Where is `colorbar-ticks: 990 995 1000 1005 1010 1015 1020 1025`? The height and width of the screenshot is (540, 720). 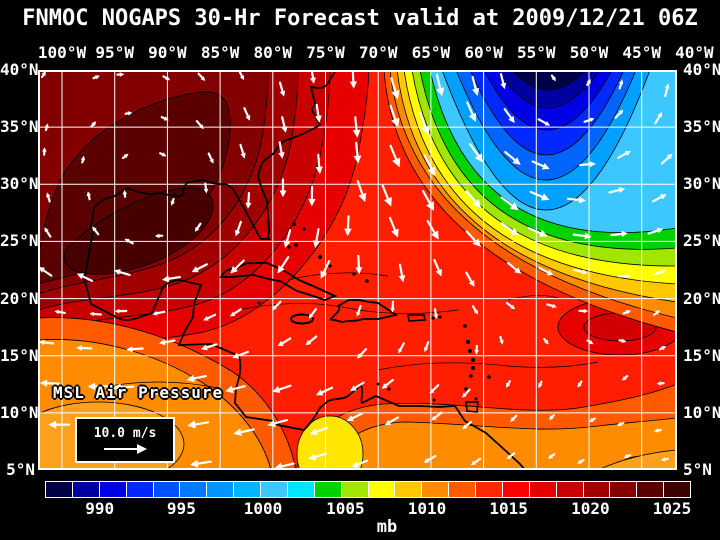
colorbar-ticks: 990 995 1000 1005 1010 1015 1020 1025 is located at coordinates (360, 508).